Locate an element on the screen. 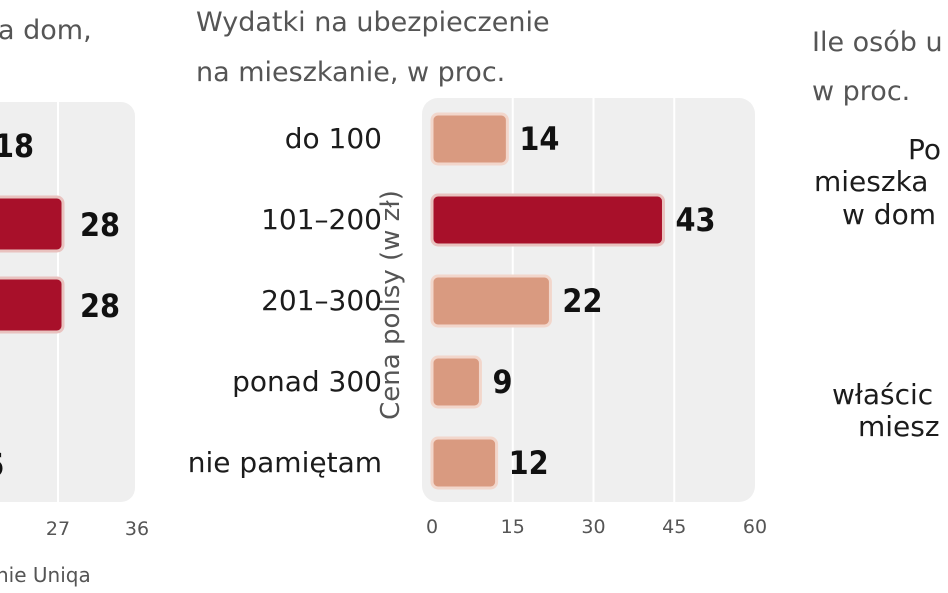 Image resolution: width=948 pixels, height=593 pixels. left-value-label-4: 6 is located at coordinates (2, 465).